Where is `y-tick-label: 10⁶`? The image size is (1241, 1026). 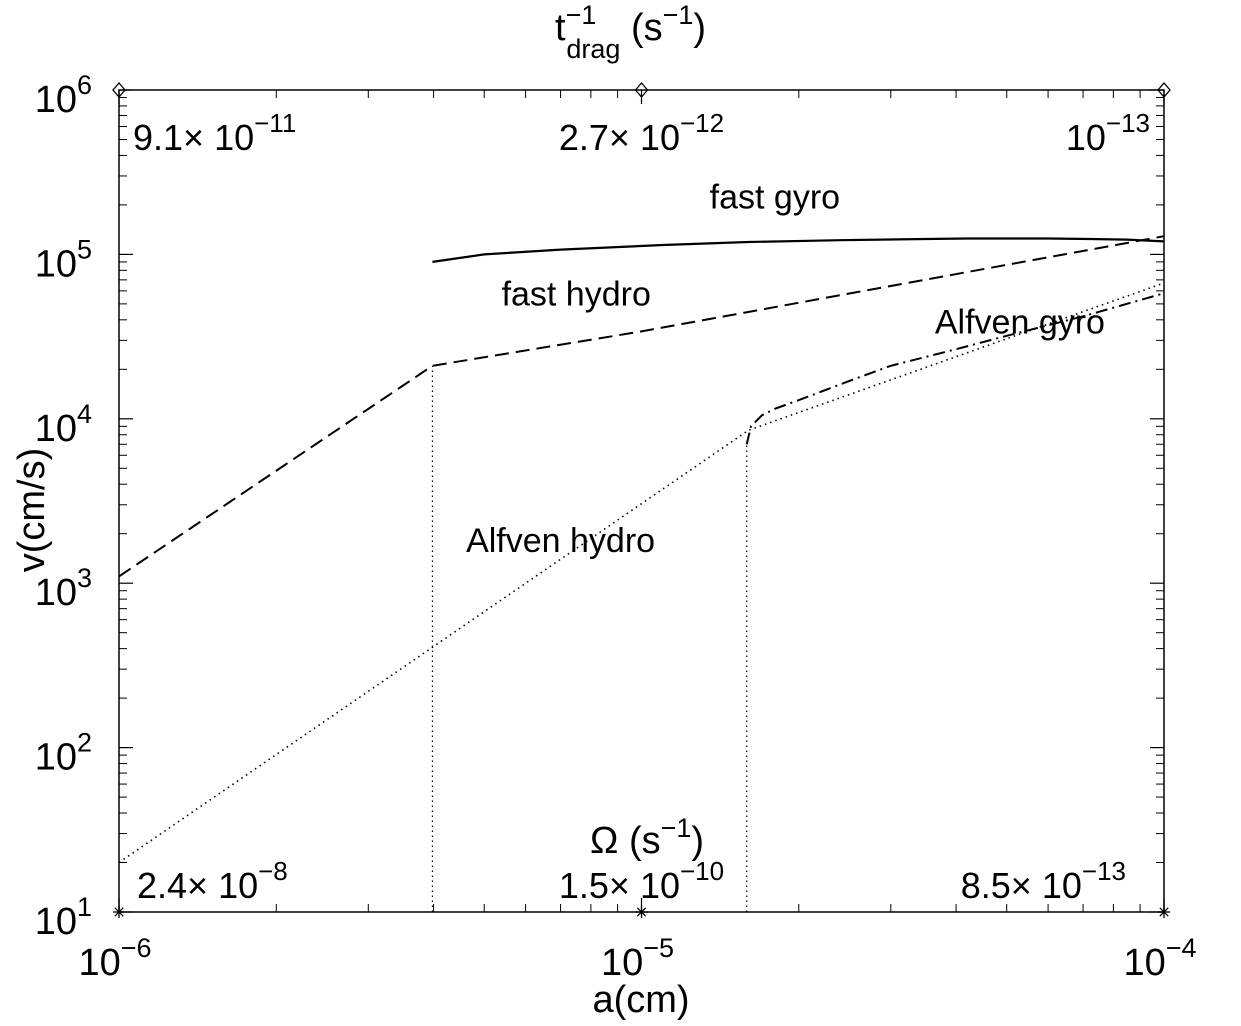
y-tick-label: 10⁶ is located at coordinates (63, 95).